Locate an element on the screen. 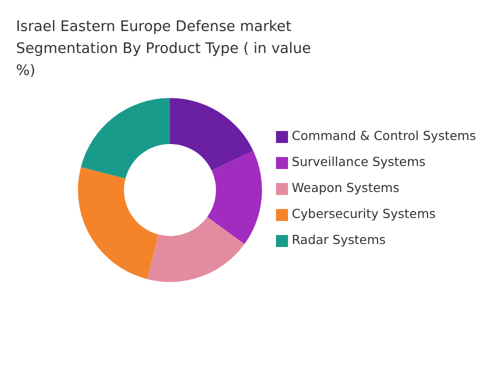 This screenshot has width=494, height=367. legend-label: Cybersecurity Systems is located at coordinates (364, 213).